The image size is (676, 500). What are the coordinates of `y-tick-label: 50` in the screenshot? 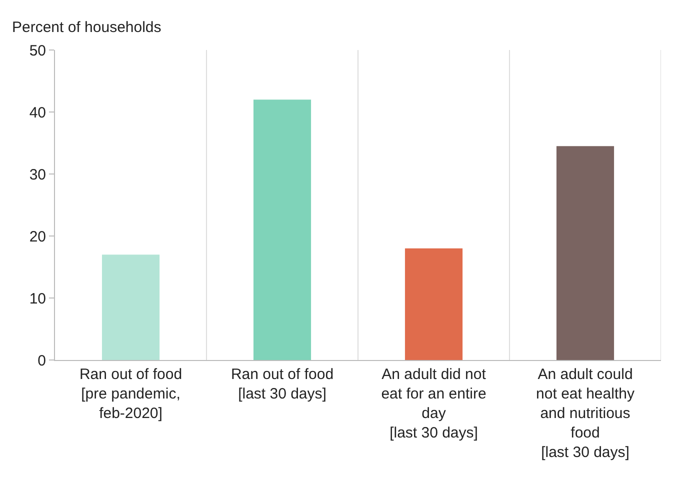 It's located at (37, 51).